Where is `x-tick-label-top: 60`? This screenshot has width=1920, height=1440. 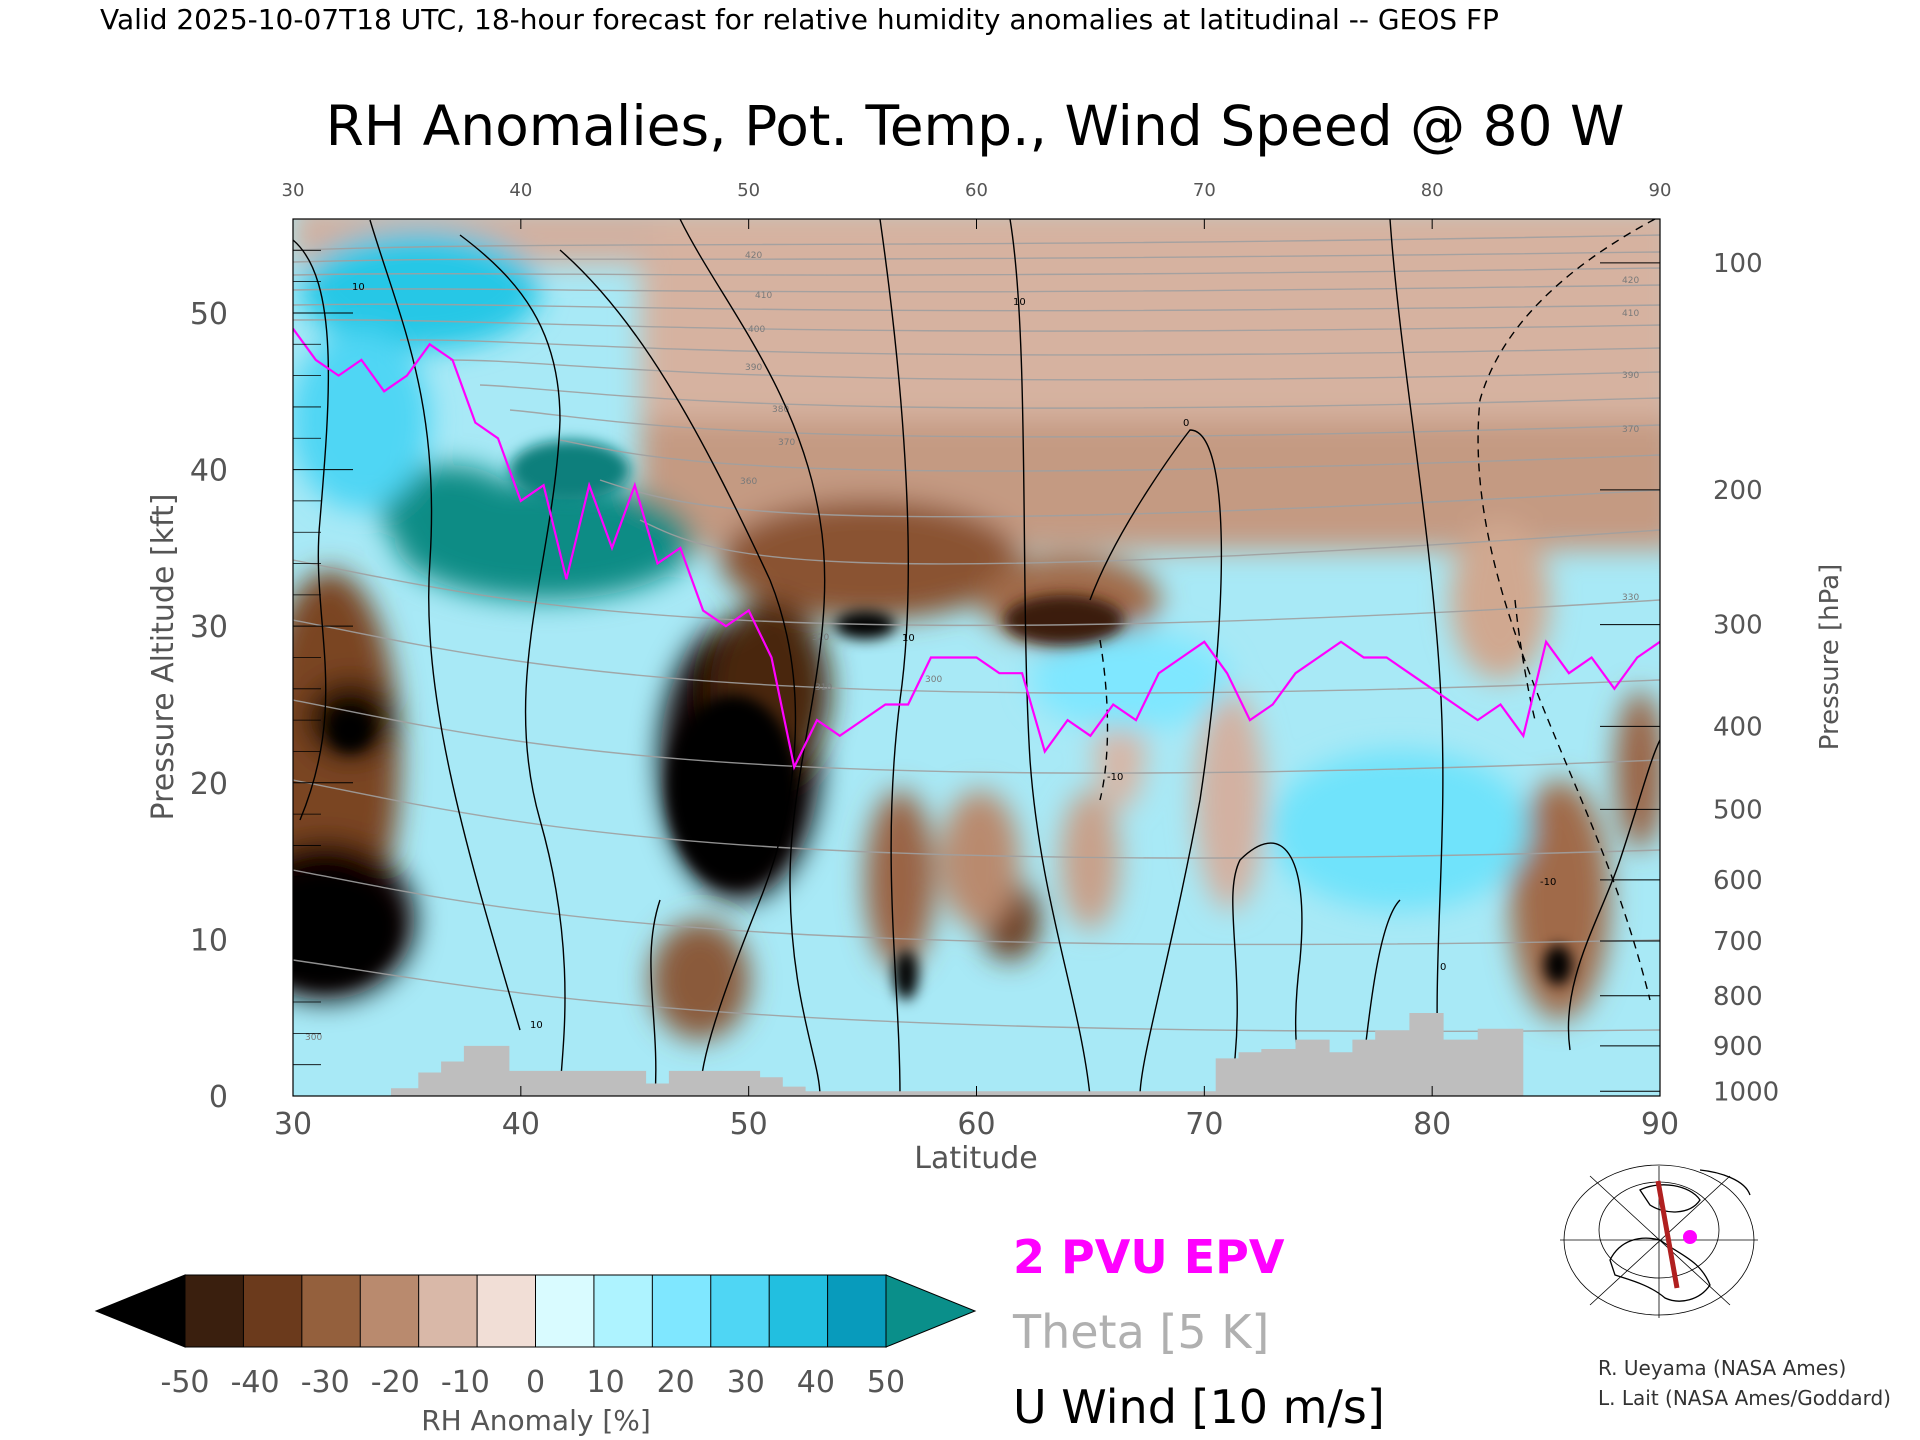
x-tick-label-top: 60 is located at coordinates (976, 190).